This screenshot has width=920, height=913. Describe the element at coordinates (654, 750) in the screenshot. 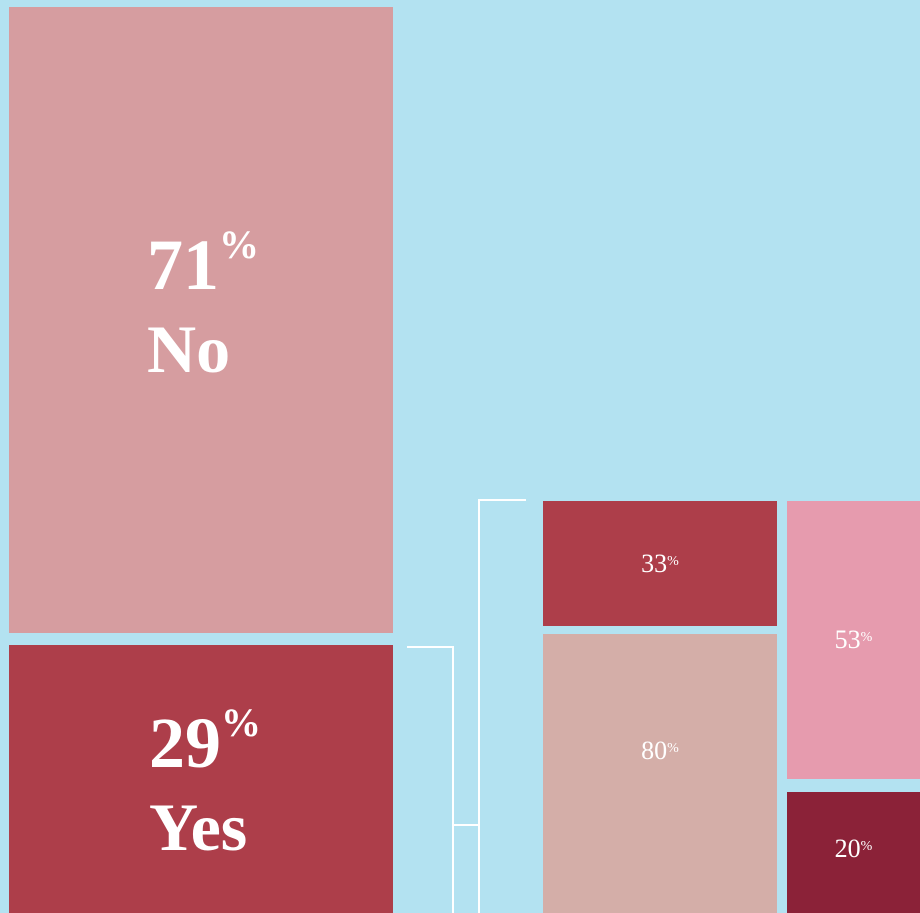

I see `value: 80` at that location.